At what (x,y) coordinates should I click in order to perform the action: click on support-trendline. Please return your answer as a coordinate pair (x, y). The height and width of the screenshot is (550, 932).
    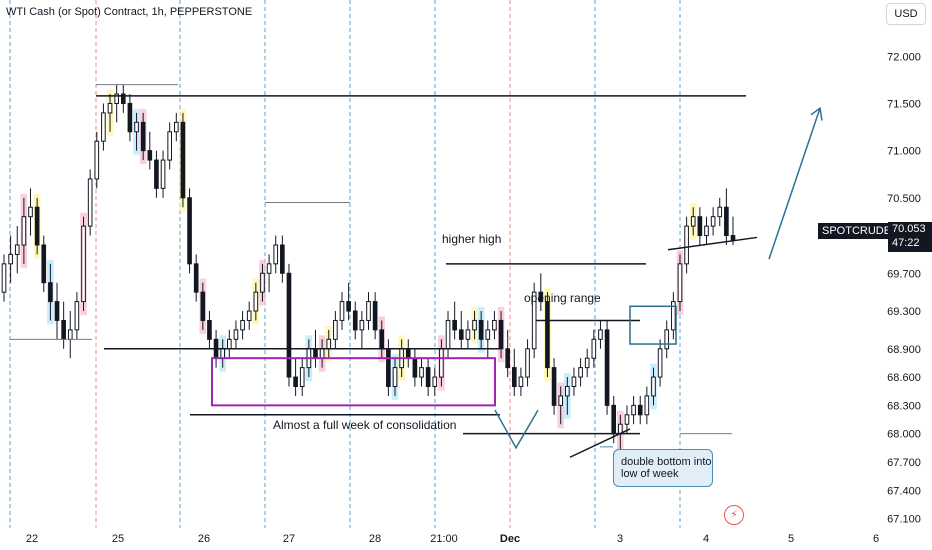
    Looking at the image, I should click on (600, 443).